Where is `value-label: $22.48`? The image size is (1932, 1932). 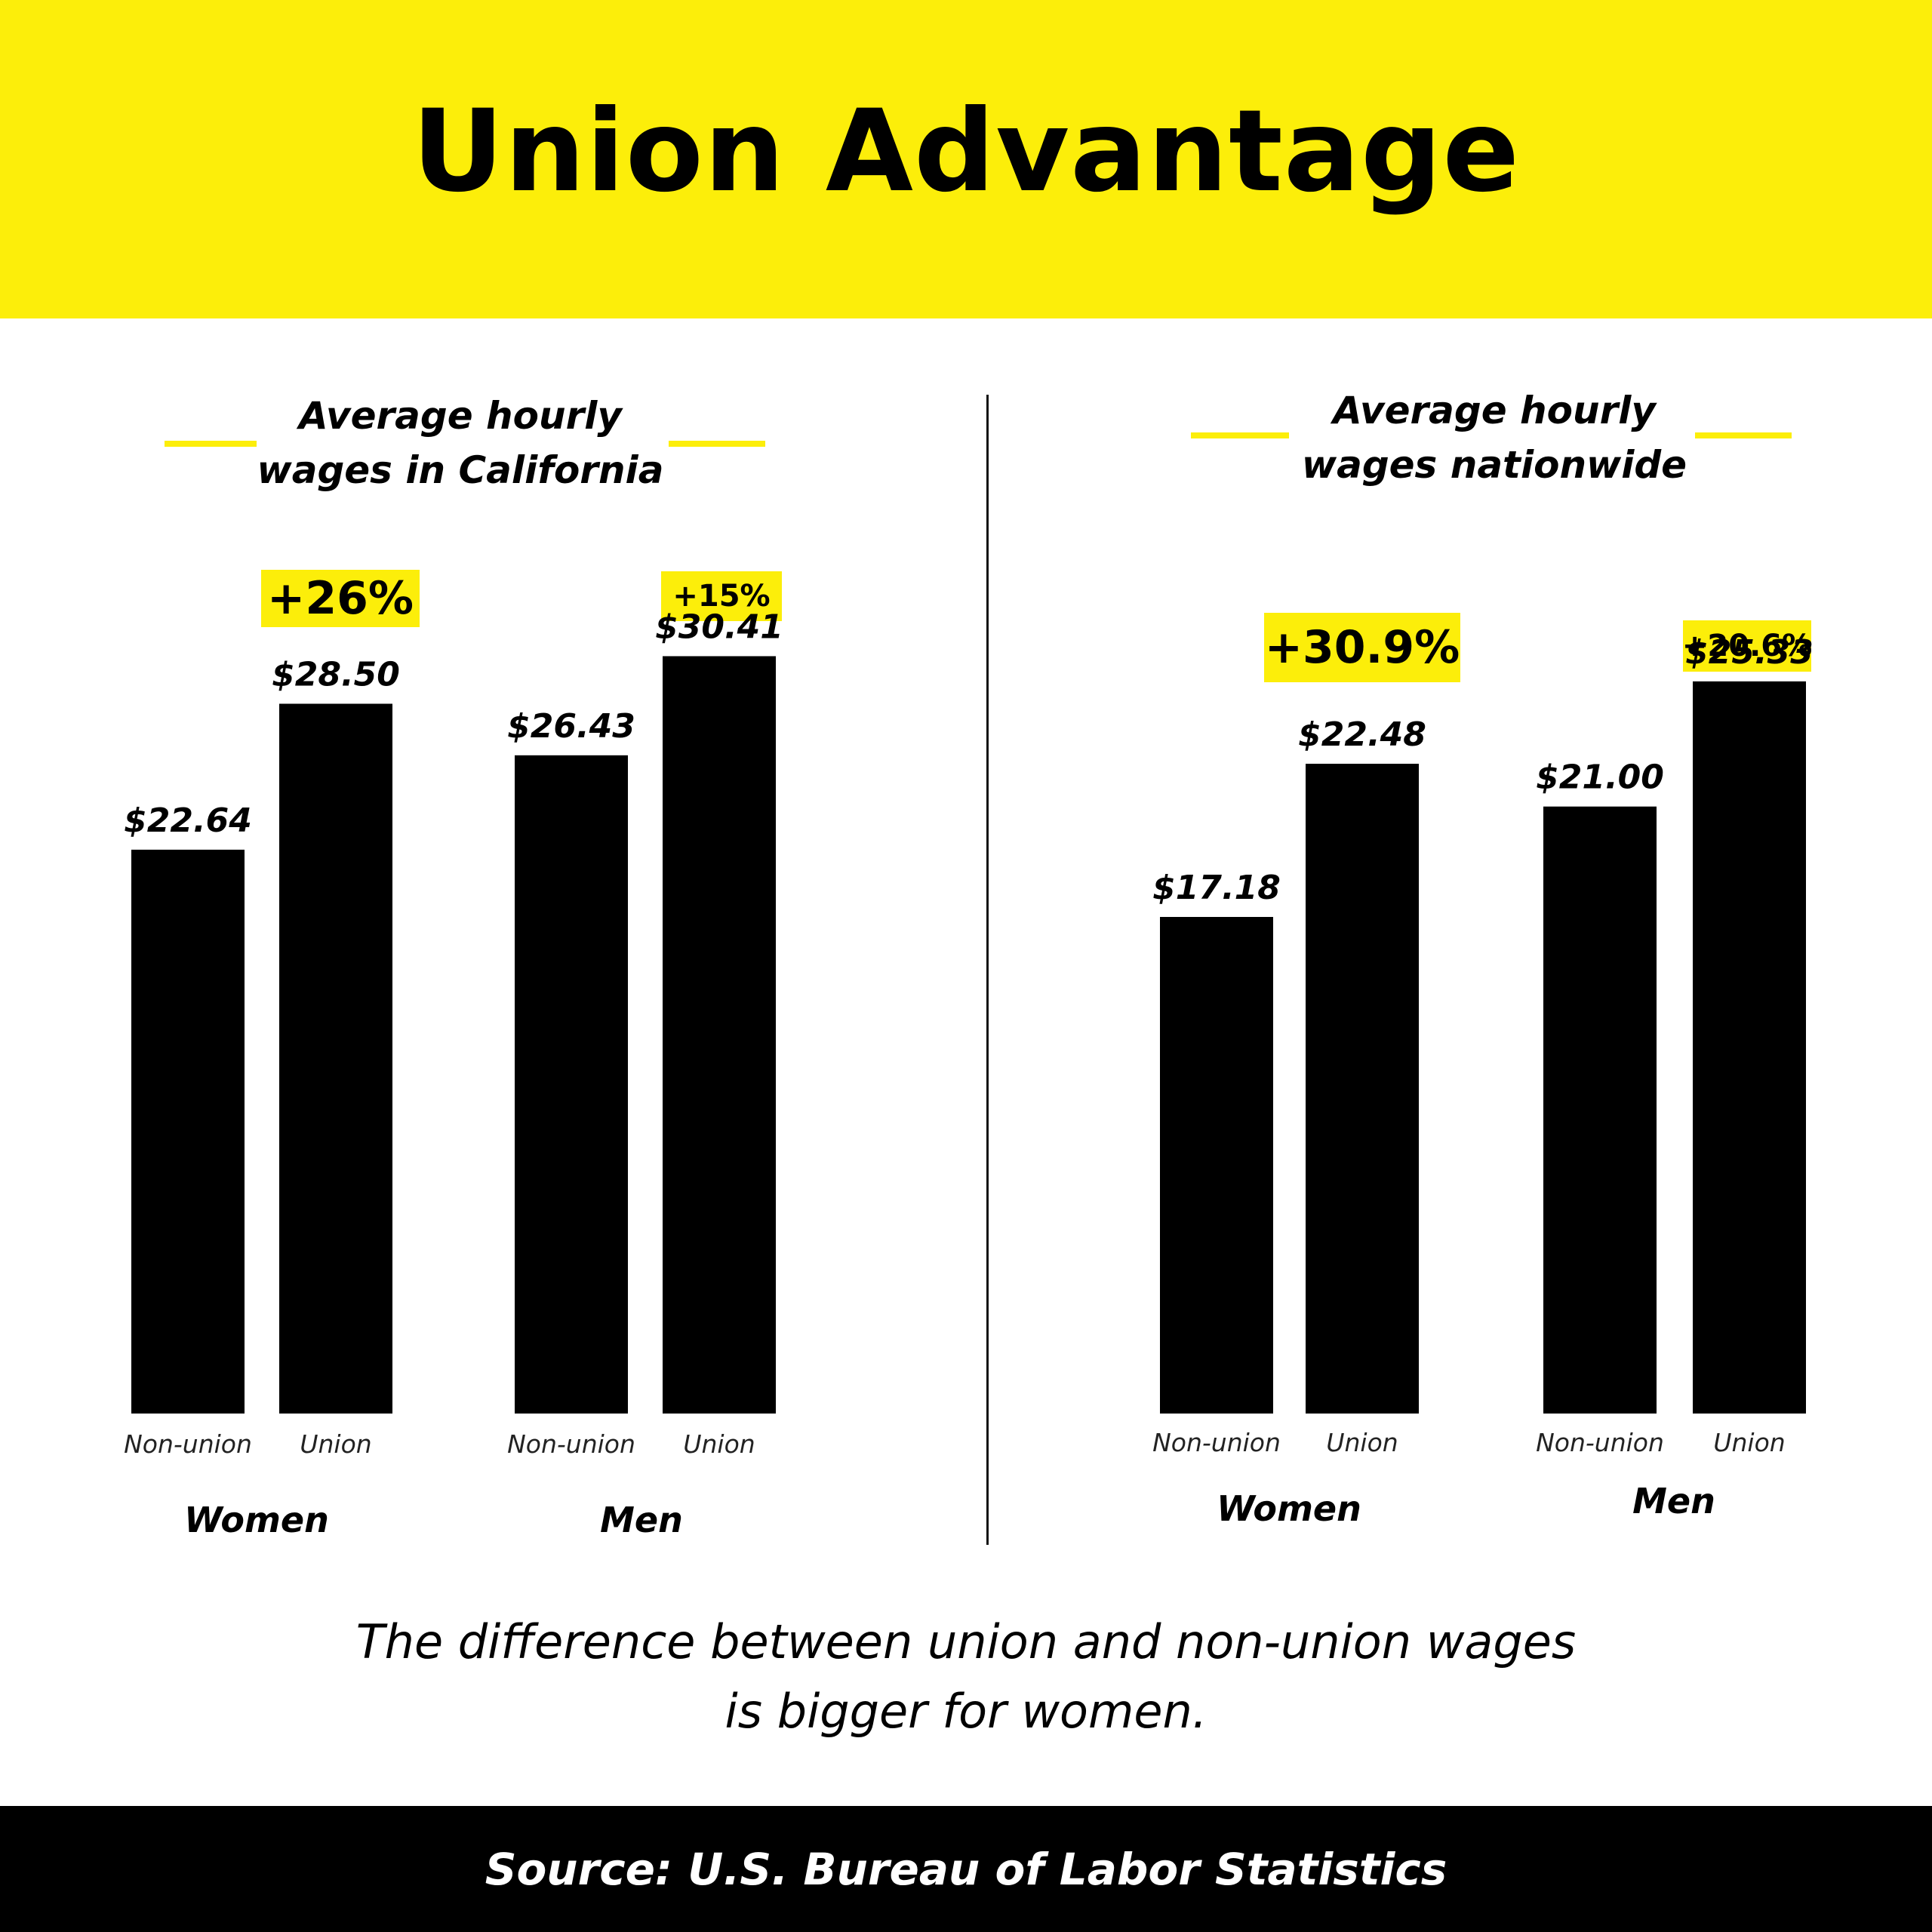 value-label: $22.48 is located at coordinates (1362, 734).